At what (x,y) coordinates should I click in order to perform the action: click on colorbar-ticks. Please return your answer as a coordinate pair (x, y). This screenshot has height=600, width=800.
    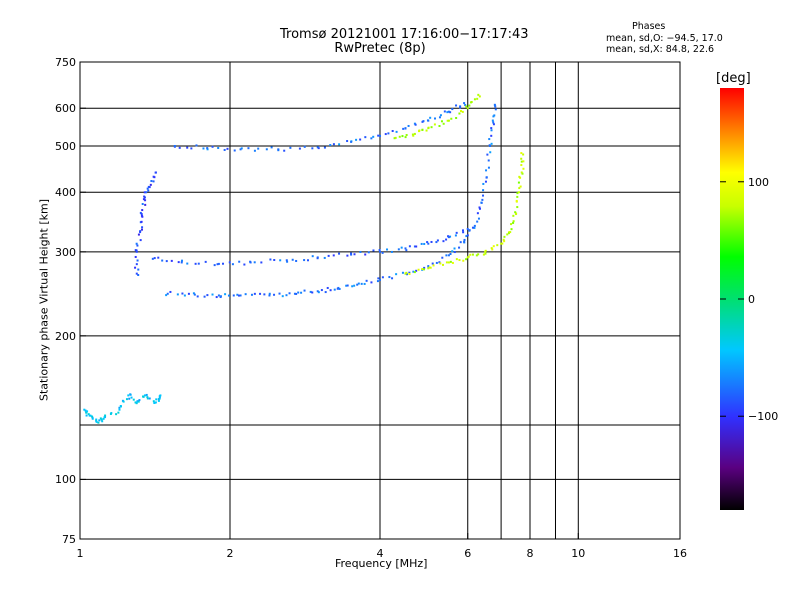
    Looking at the image, I should click on (732, 299).